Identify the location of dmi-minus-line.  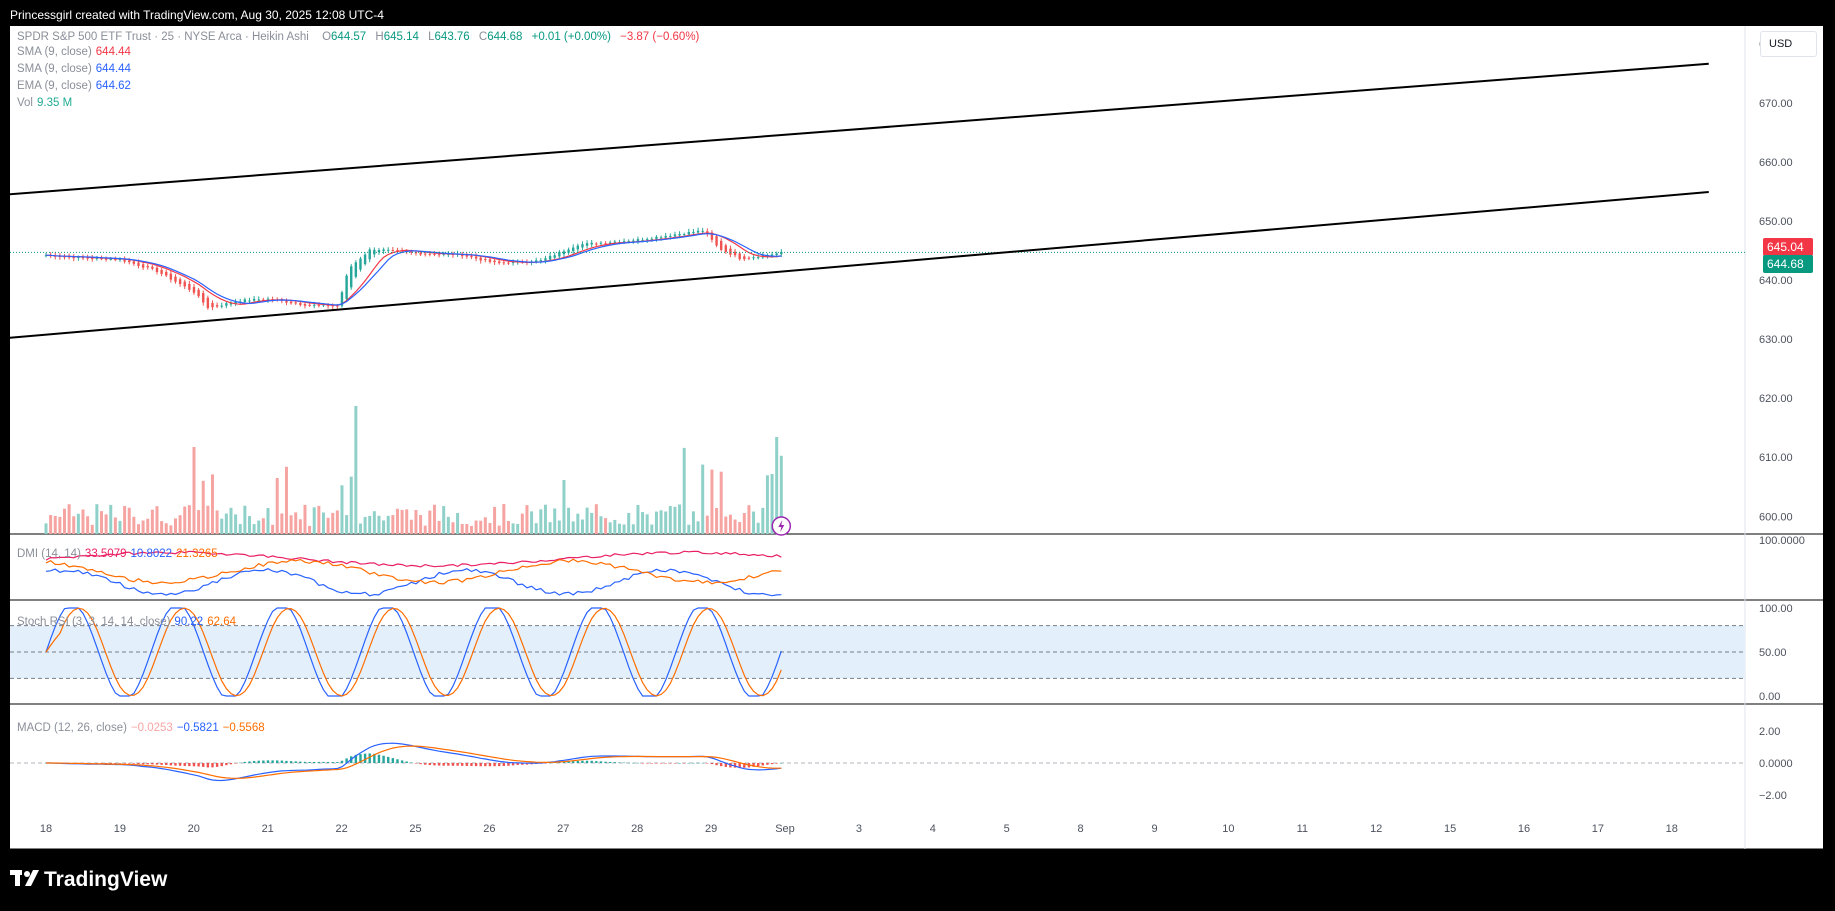
(413, 571).